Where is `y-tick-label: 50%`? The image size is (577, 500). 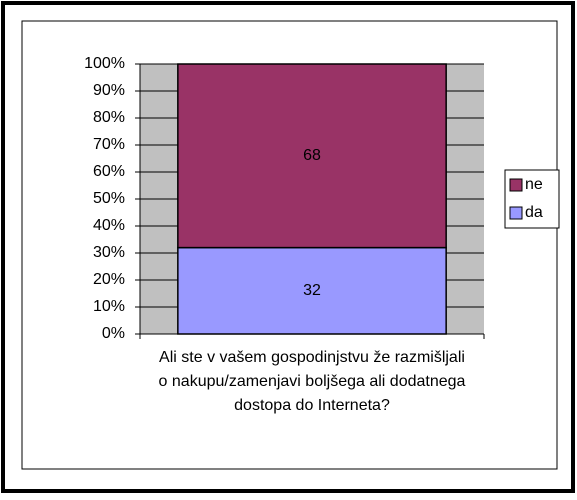 y-tick-label: 50% is located at coordinates (109, 198).